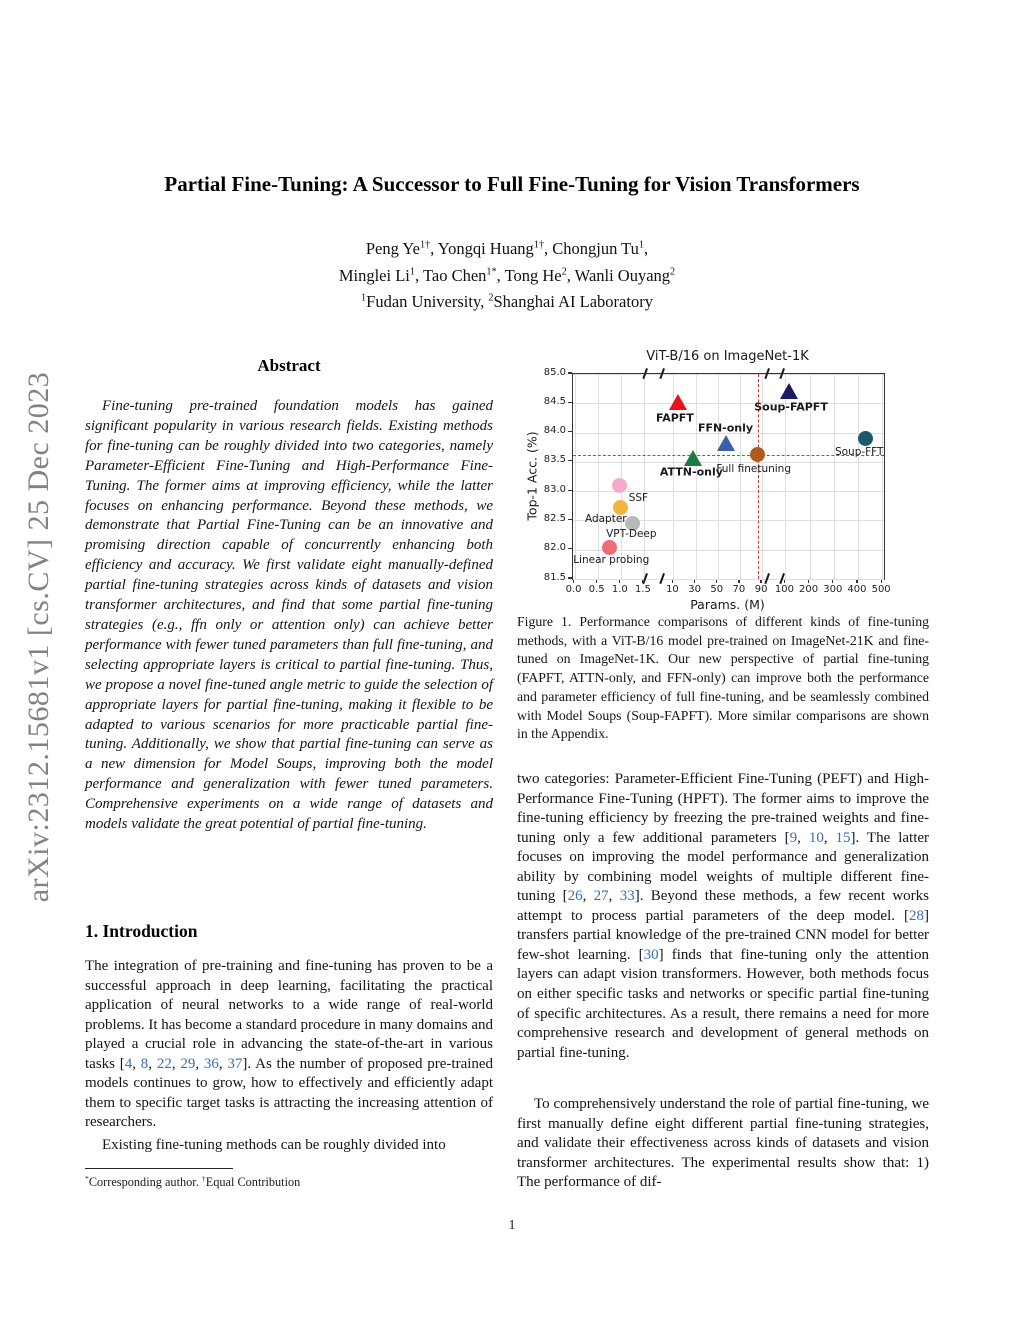 The width and height of the screenshot is (1024, 1325). I want to click on y-tick-label: 83.0, so click(554, 489).